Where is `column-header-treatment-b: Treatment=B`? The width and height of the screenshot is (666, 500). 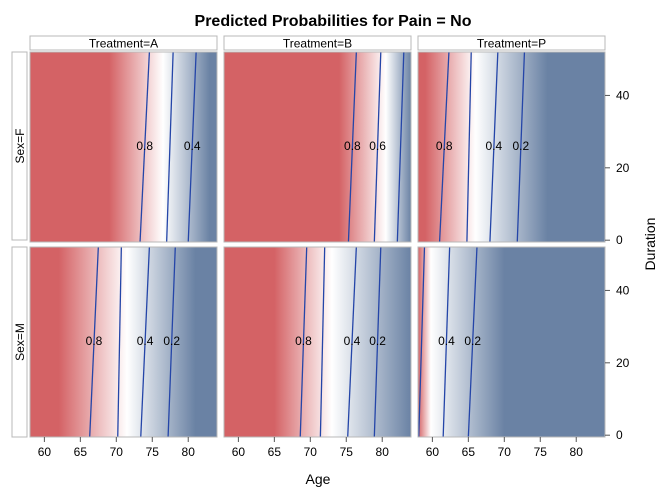 column-header-treatment-b: Treatment=B is located at coordinates (317, 44).